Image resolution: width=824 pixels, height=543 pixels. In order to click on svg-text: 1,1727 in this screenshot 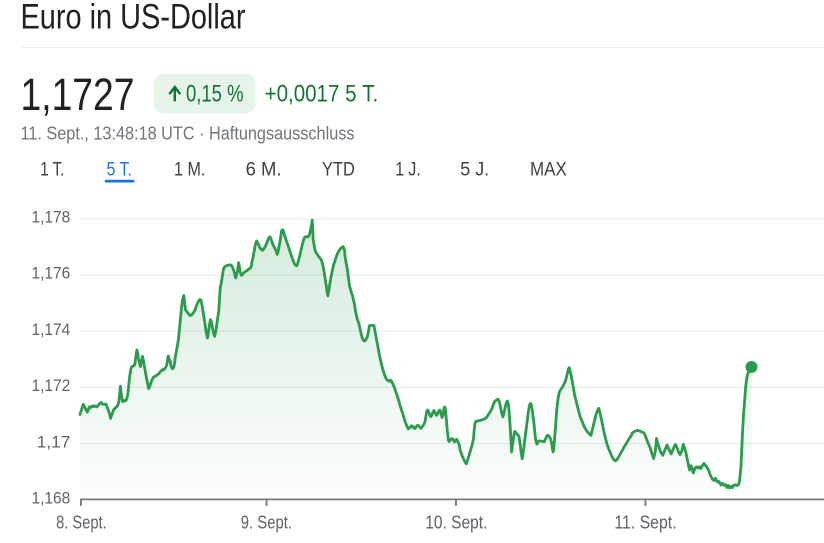, I will do `click(78, 94)`.